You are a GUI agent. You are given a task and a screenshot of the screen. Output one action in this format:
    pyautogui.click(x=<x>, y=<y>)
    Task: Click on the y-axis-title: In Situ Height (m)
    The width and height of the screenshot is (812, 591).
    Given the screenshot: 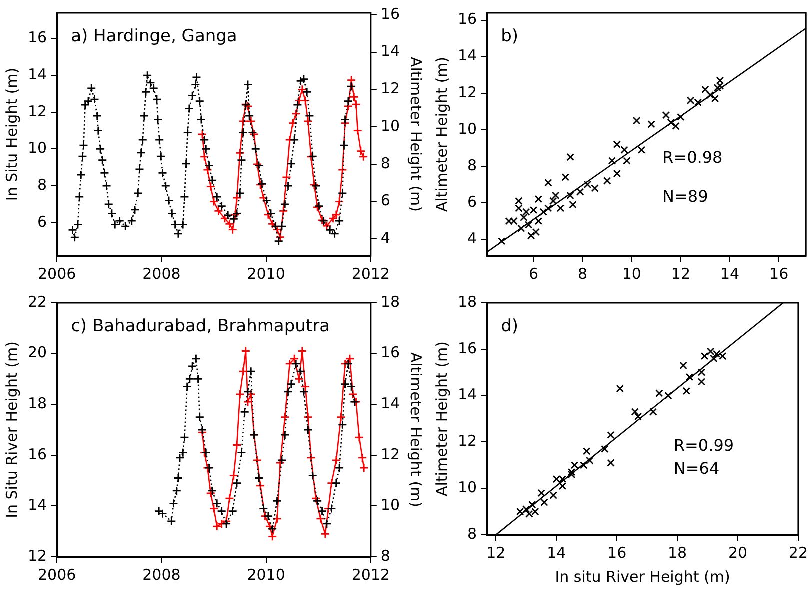 What is the action you would take?
    pyautogui.click(x=11, y=135)
    